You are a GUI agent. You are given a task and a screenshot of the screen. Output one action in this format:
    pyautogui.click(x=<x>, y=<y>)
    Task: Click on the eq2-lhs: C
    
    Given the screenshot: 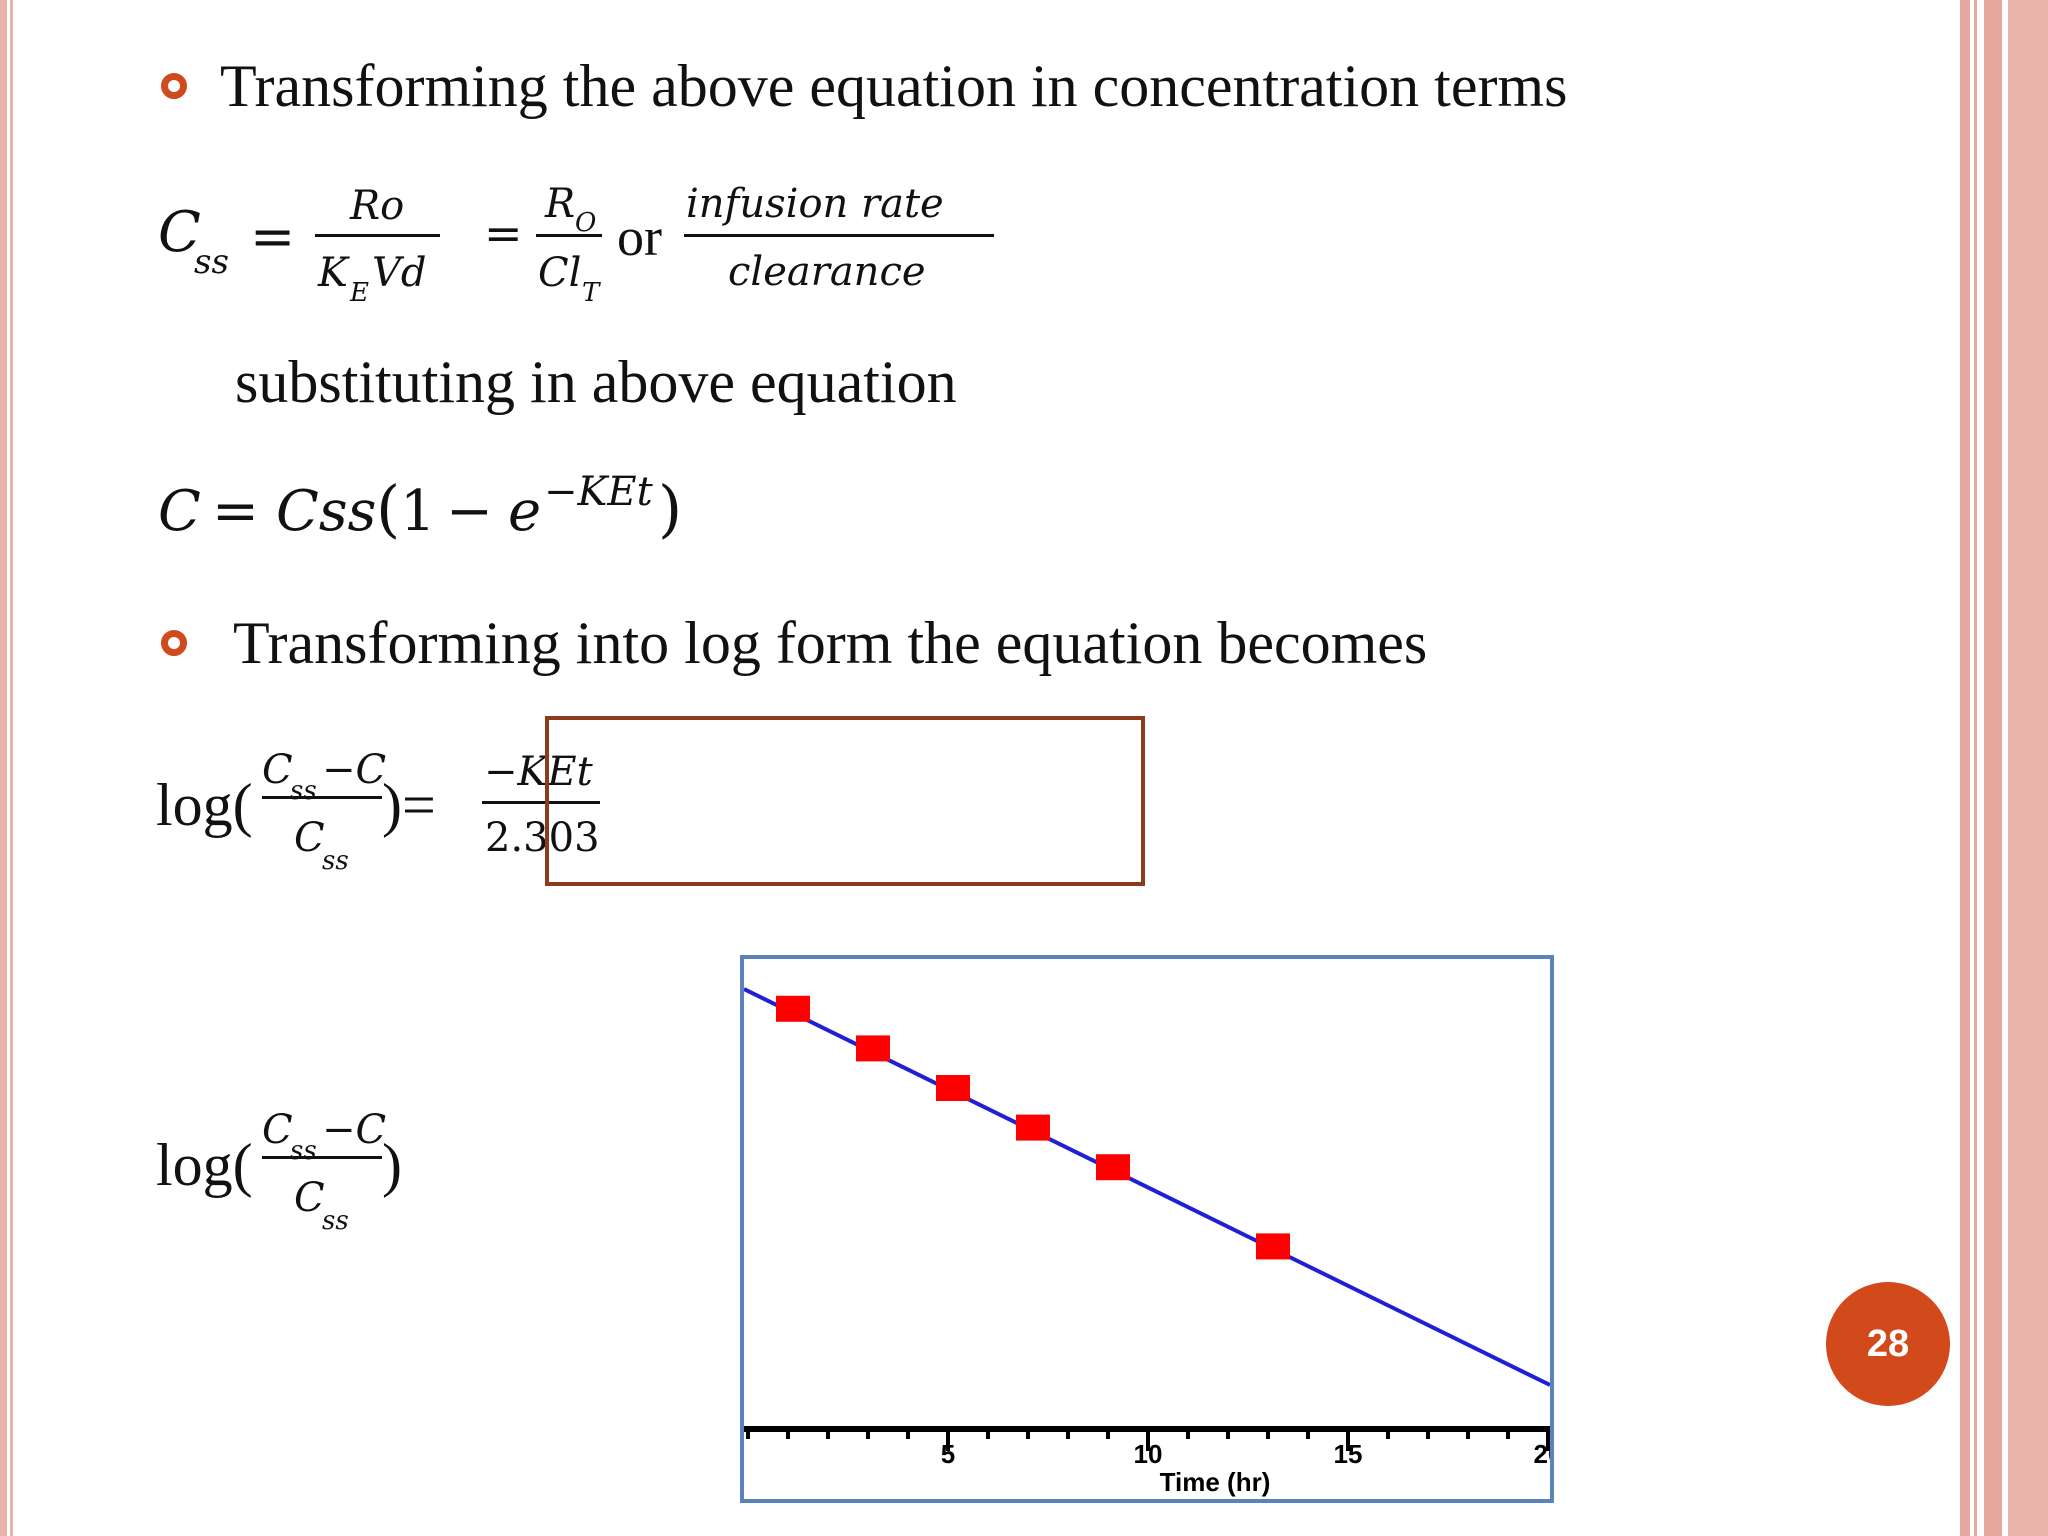 What is the action you would take?
    pyautogui.click(x=179, y=511)
    